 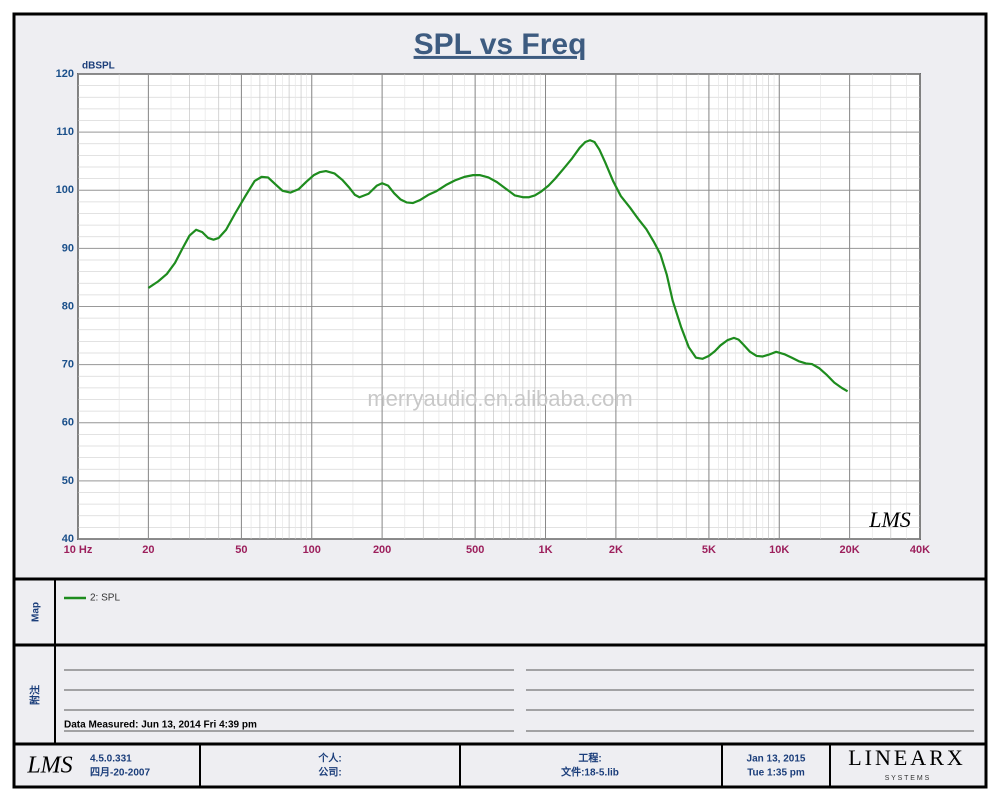 What do you see at coordinates (545, 550) in the screenshot?
I see `x-tick-label: 1K` at bounding box center [545, 550].